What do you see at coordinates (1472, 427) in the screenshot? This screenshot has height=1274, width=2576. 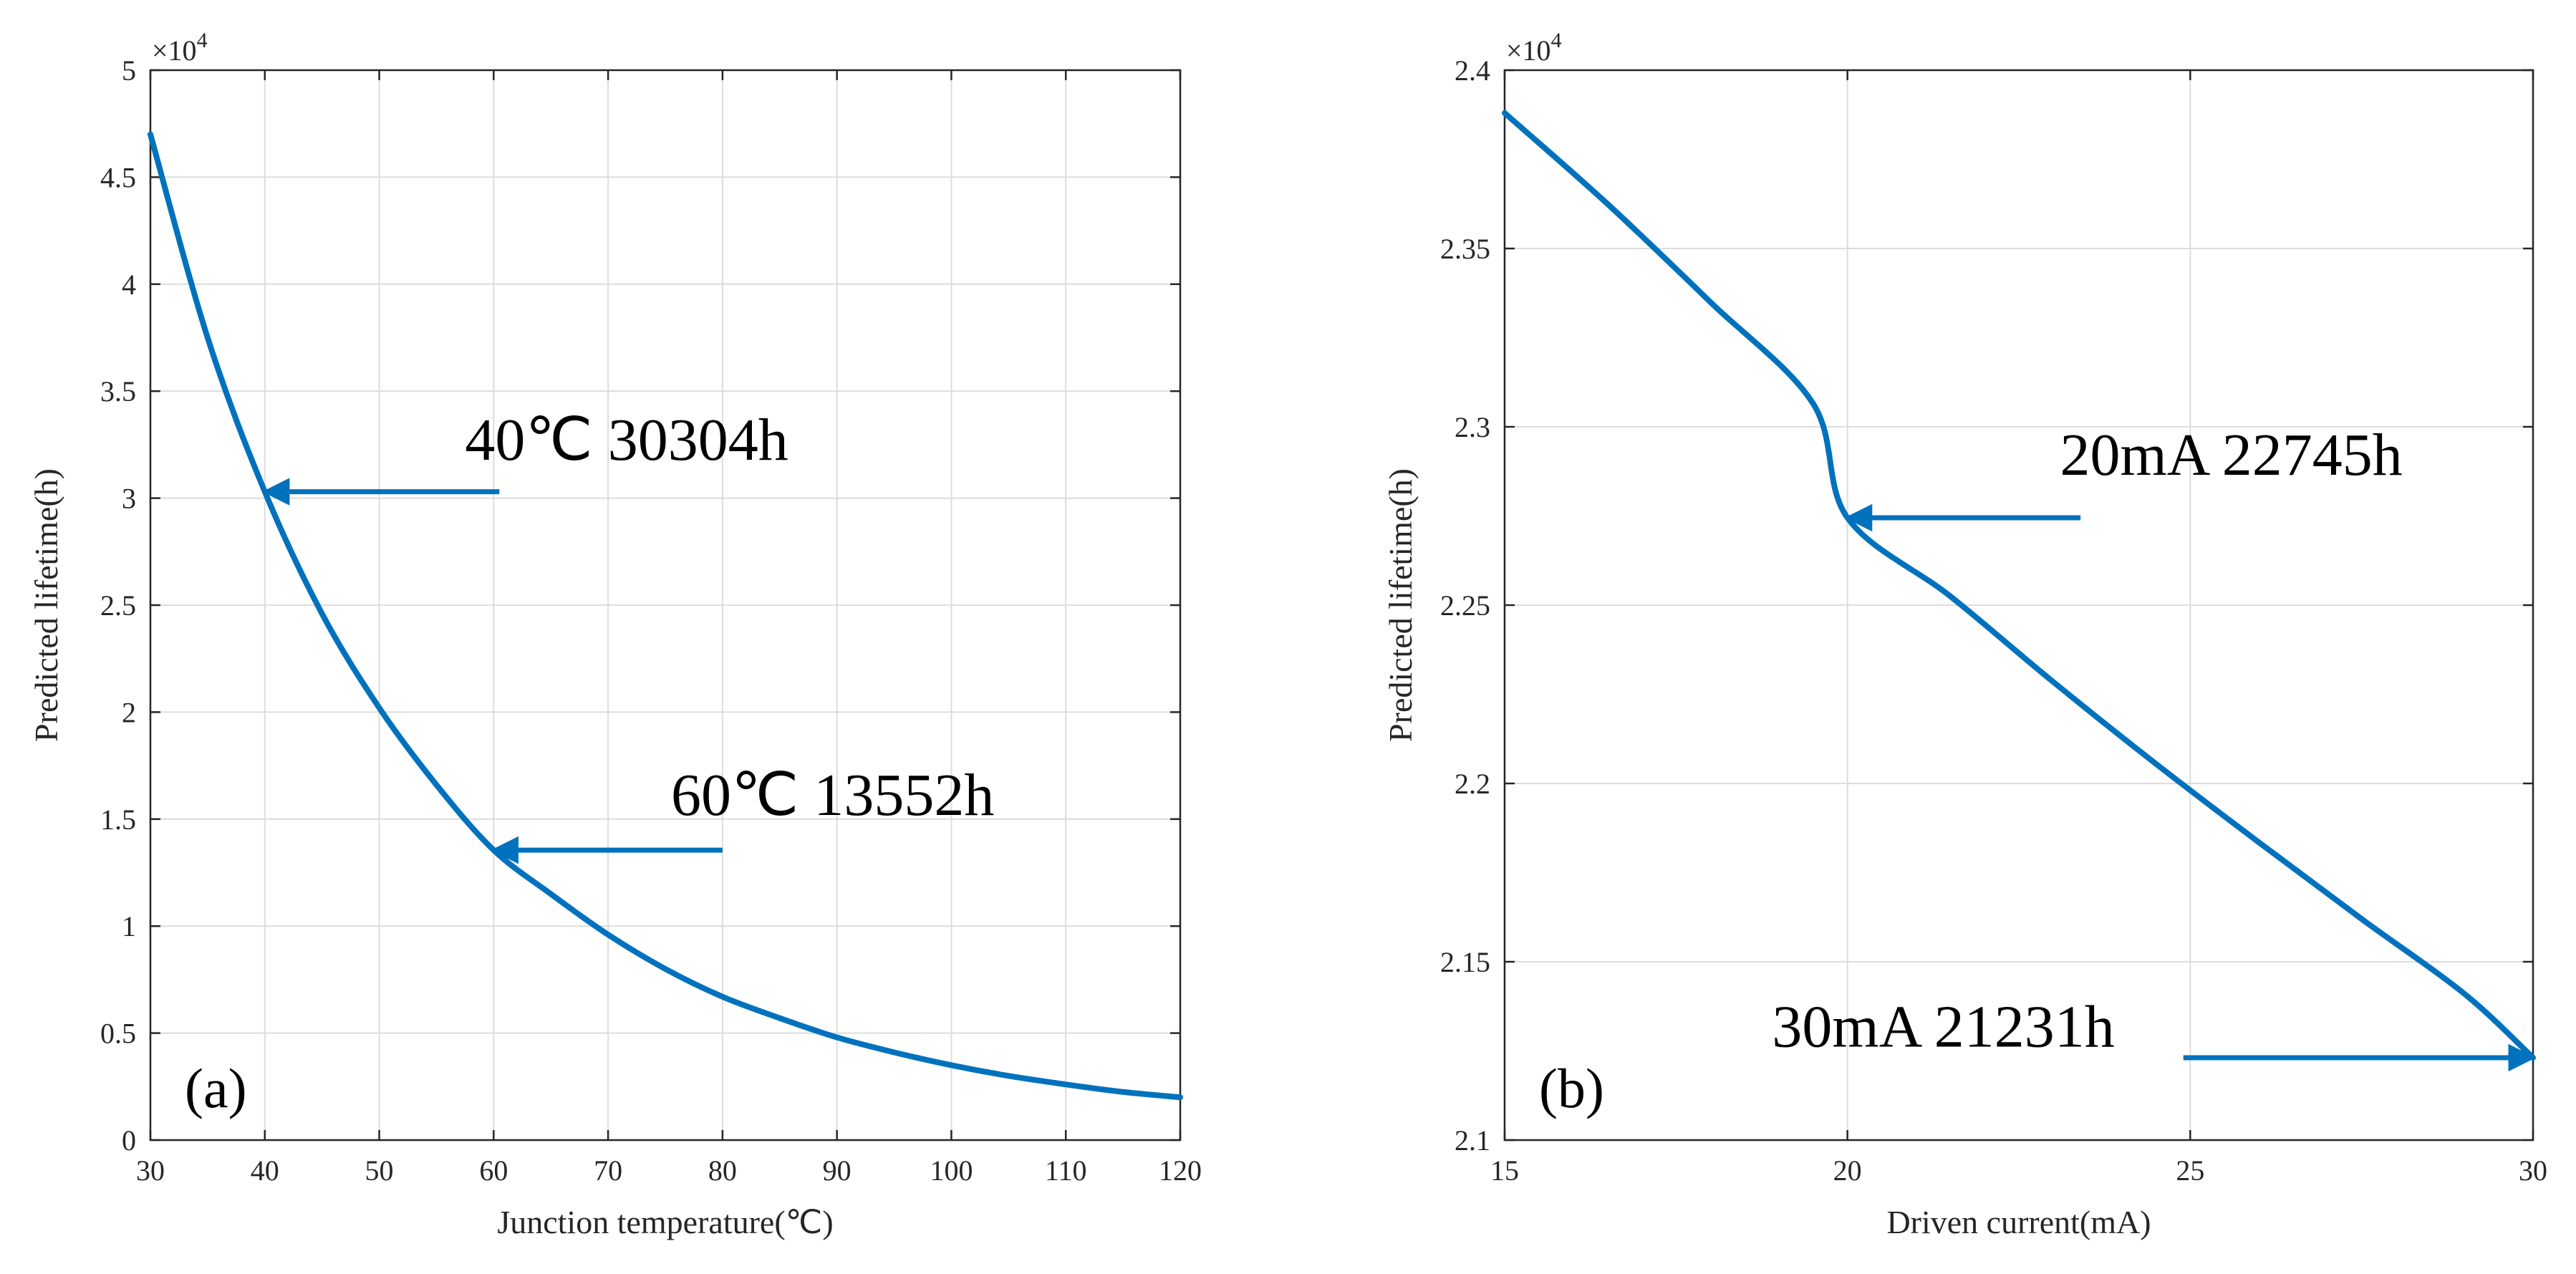 I see `y-tick-label: 2.3` at bounding box center [1472, 427].